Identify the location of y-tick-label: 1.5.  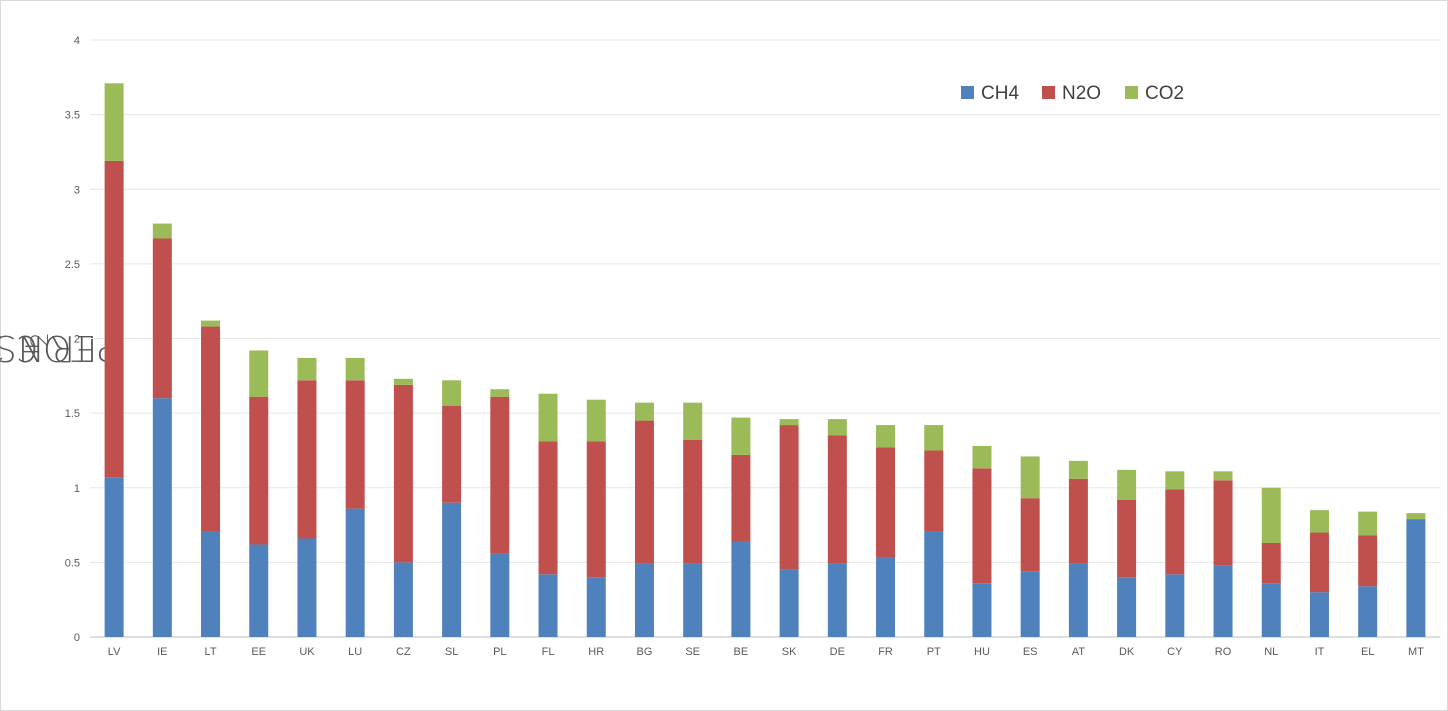
(72, 414).